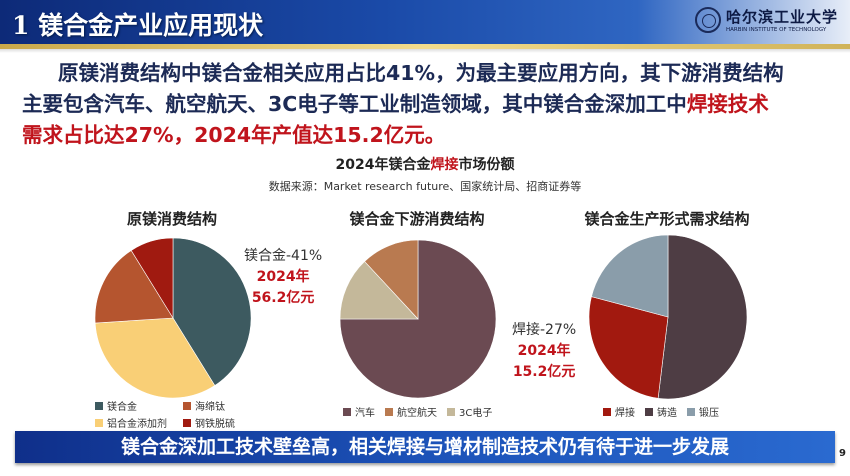 Image resolution: width=850 pixels, height=476 pixels. Describe the element at coordinates (122, 407) in the screenshot. I see `legend-label: 镁合金` at that location.